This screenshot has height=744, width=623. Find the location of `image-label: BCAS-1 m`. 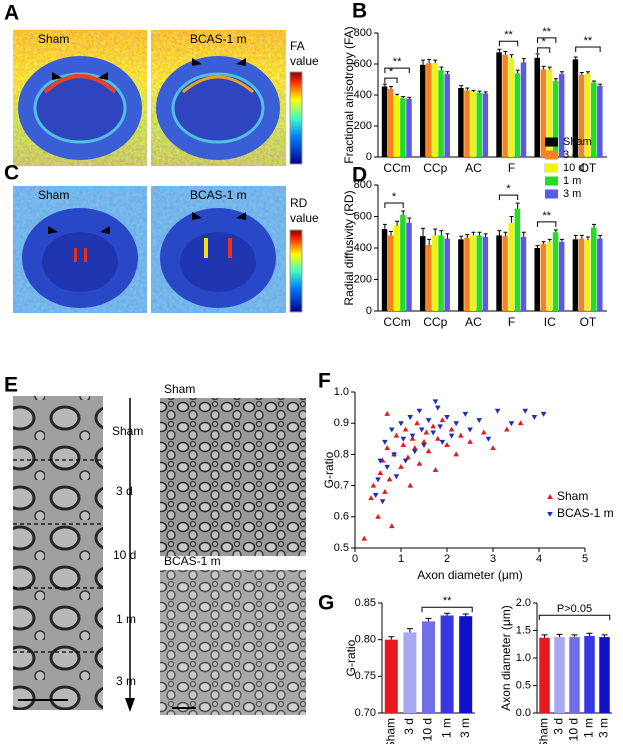

image-label: BCAS-1 m is located at coordinates (218, 195).